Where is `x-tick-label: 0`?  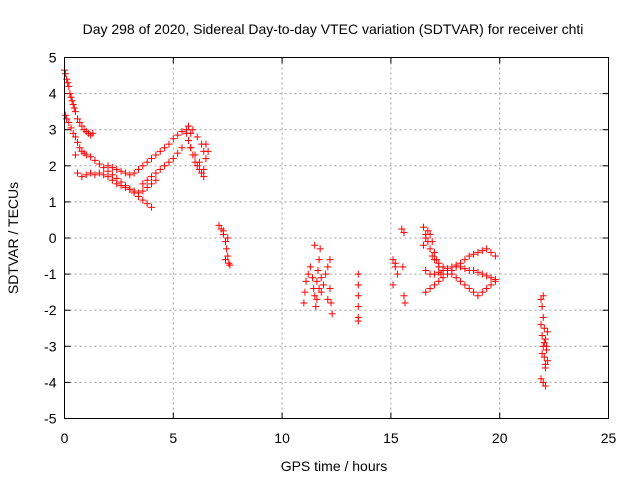 x-tick-label: 0 is located at coordinates (65, 438).